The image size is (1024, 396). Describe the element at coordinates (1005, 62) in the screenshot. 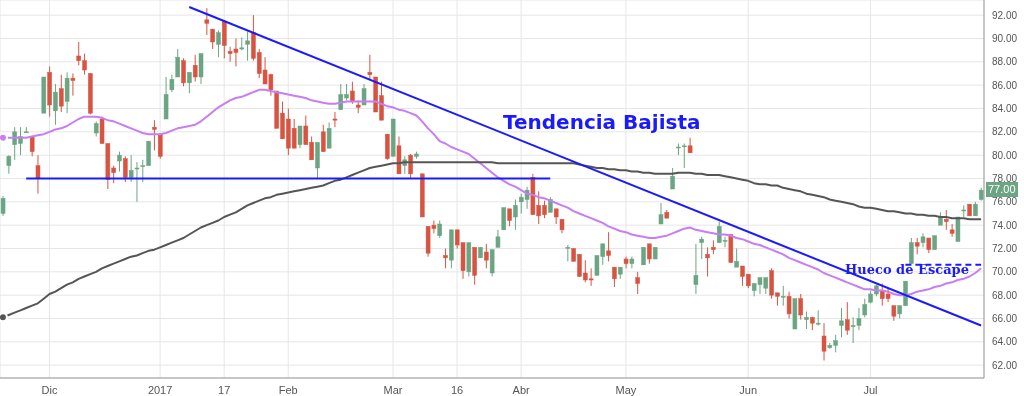

I see `y-tick-label: 88.00` at that location.